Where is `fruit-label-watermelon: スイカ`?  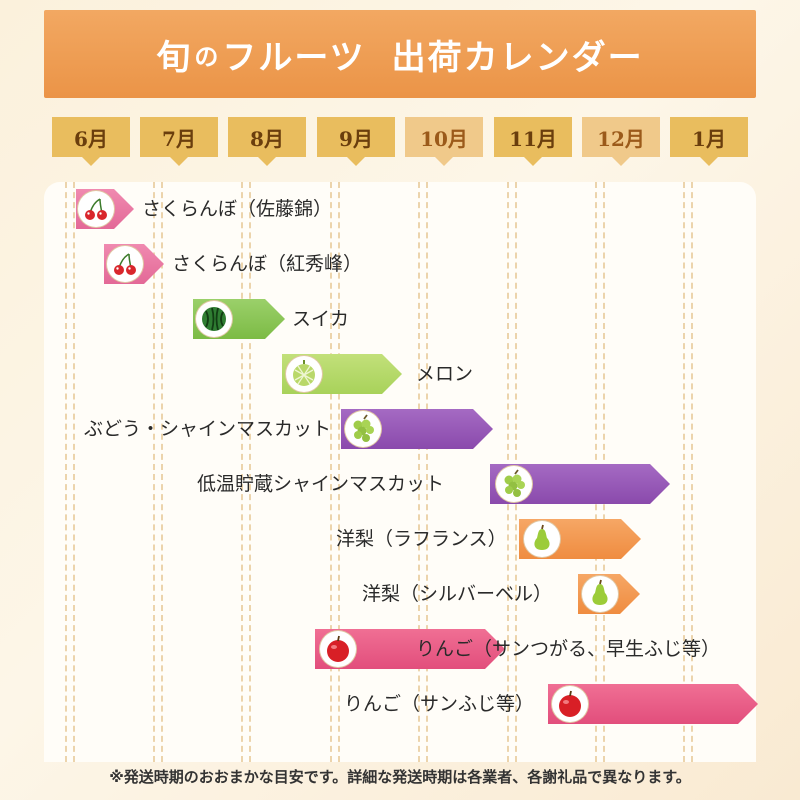 fruit-label-watermelon: スイカ is located at coordinates (321, 319).